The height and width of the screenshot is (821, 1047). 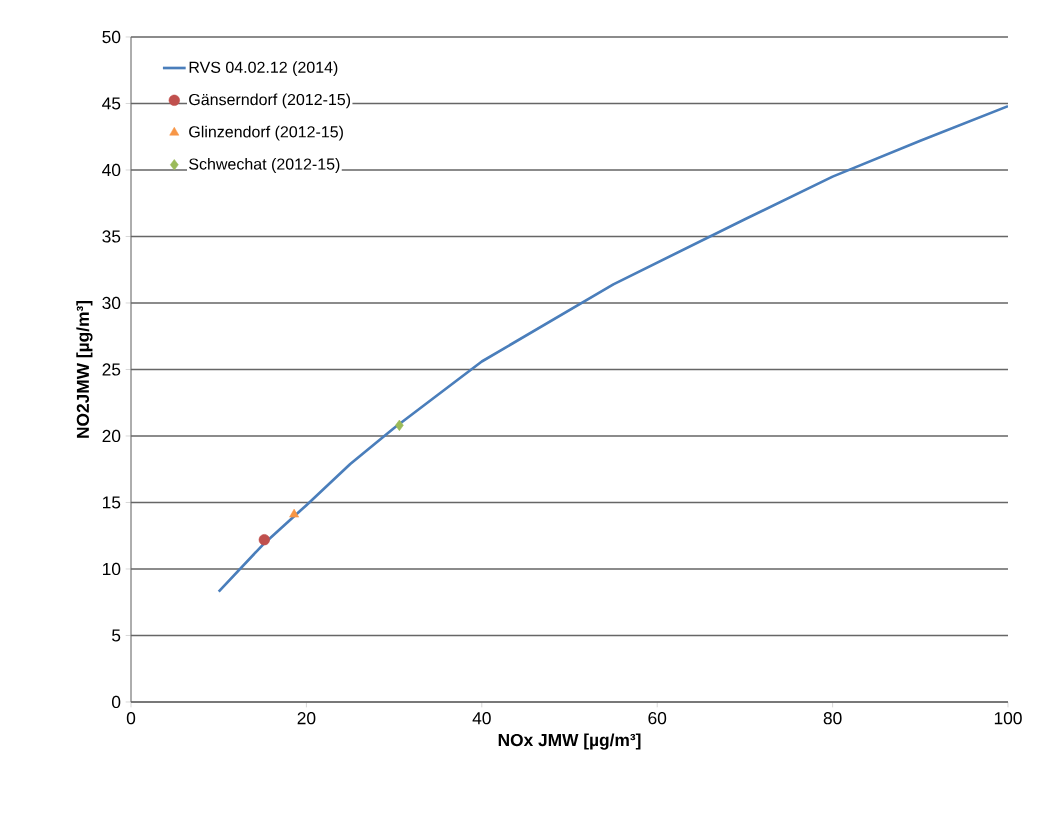 What do you see at coordinates (116, 702) in the screenshot?
I see `y-tick-label: 0` at bounding box center [116, 702].